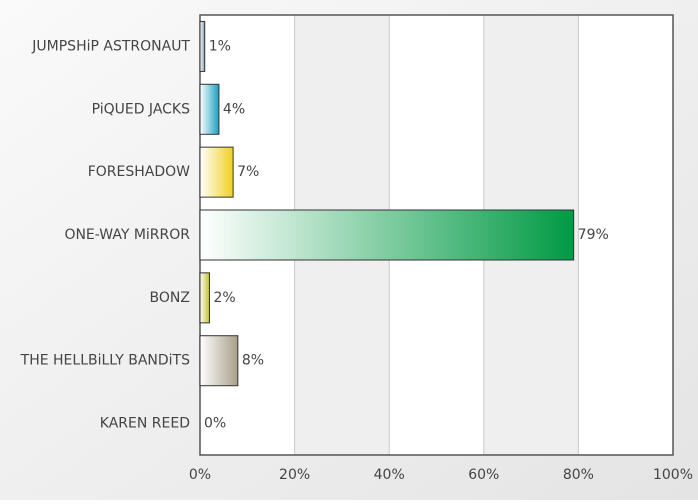 The height and width of the screenshot is (504, 698). Describe the element at coordinates (593, 235) in the screenshot. I see `value-label: 79%` at that location.